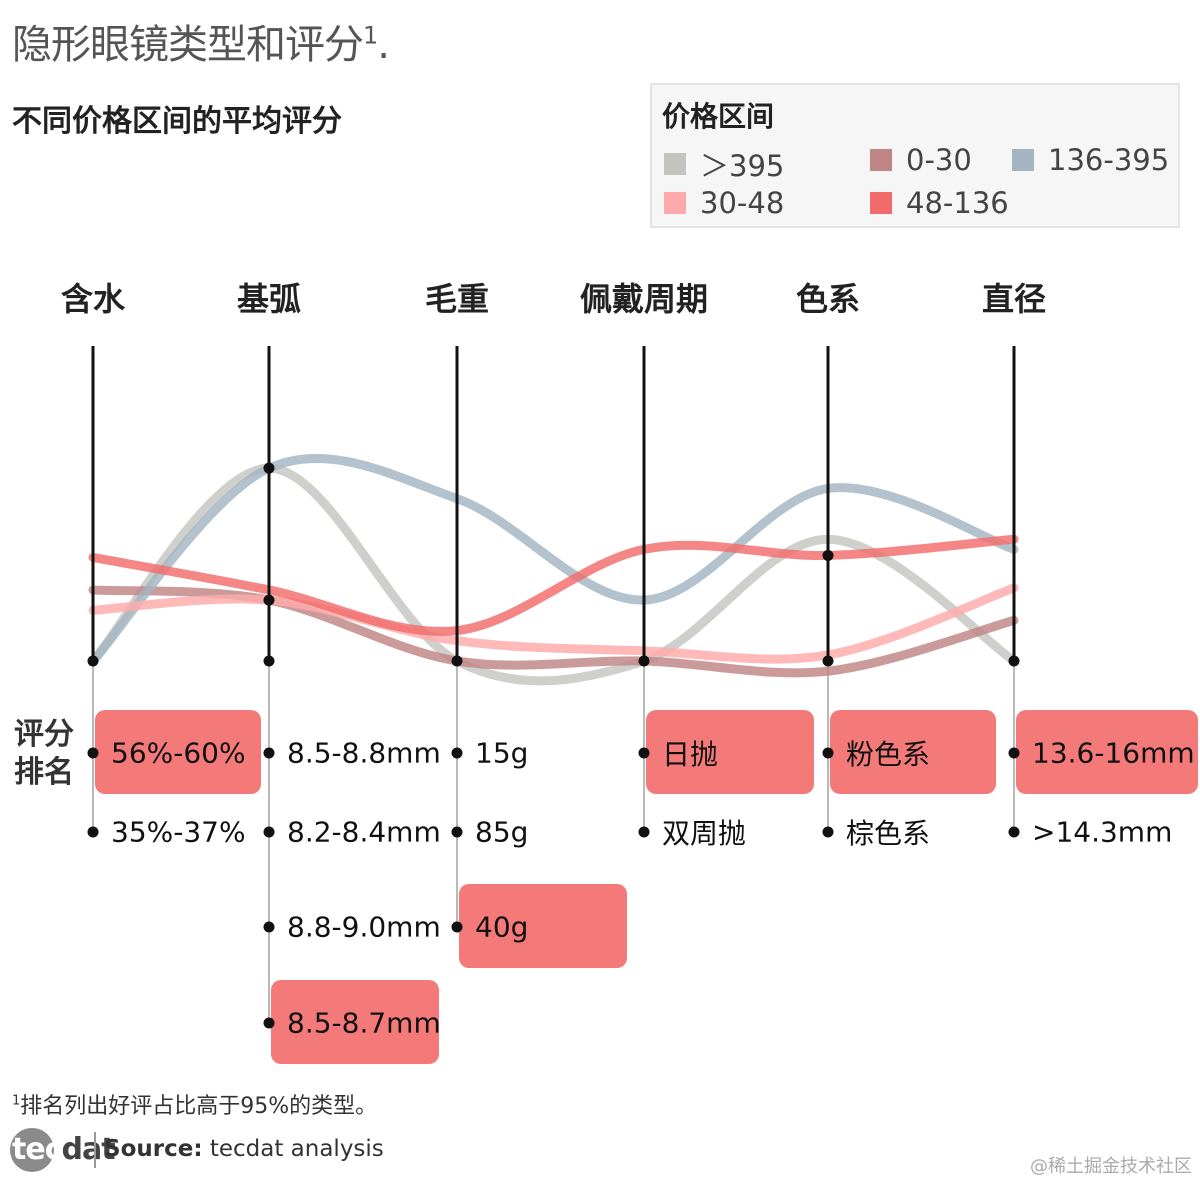  I want to click on footnote: 1排名列出好评占比高于95%的类型。, so click(195, 1106).